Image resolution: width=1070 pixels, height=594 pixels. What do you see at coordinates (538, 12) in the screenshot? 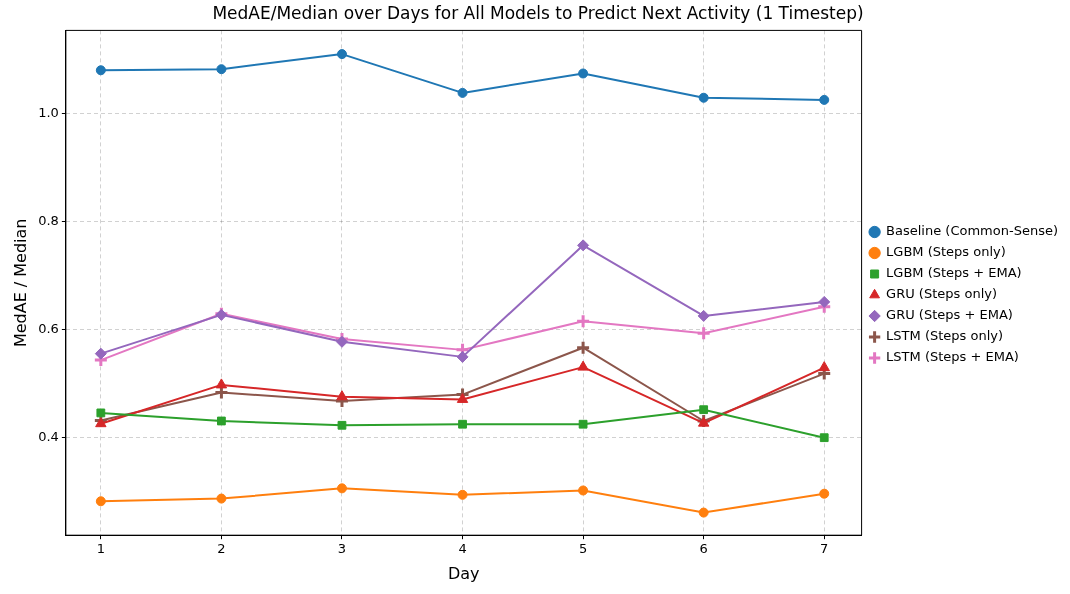
I see `chart-title: MedAE/Median over Days for All Models to Predict Next Activity (1 Timestep)` at bounding box center [538, 12].